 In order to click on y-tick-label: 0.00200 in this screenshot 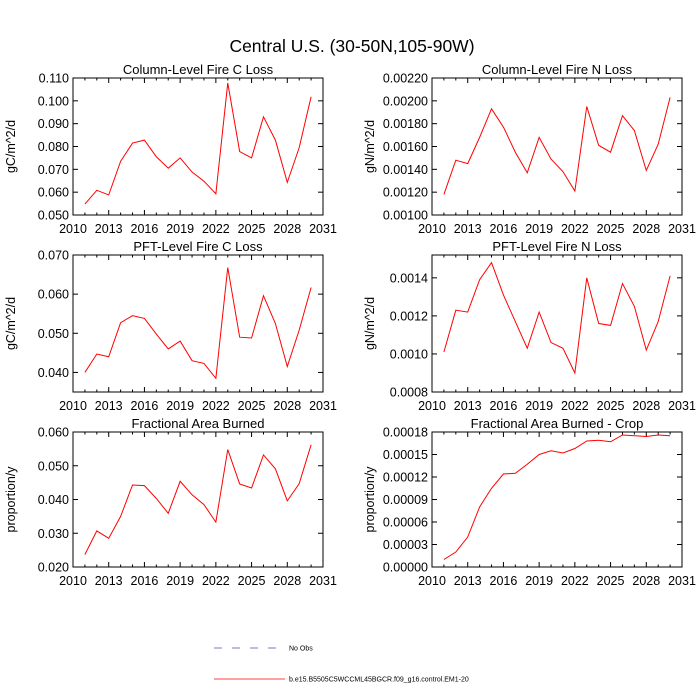, I will do `click(405, 101)`.